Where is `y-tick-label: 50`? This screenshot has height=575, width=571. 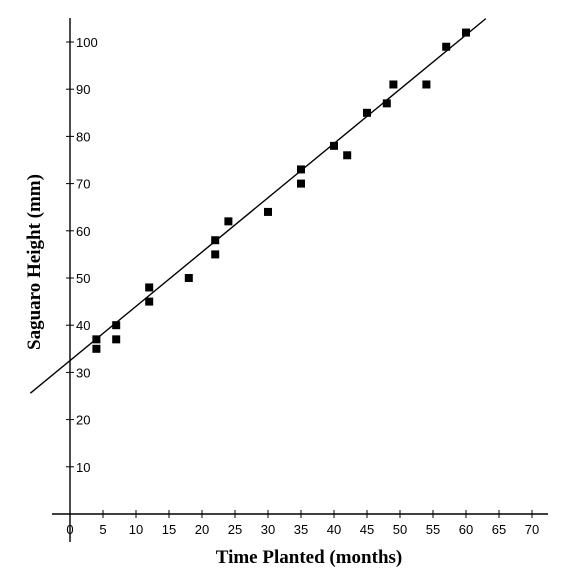 y-tick-label: 50 is located at coordinates (83, 278).